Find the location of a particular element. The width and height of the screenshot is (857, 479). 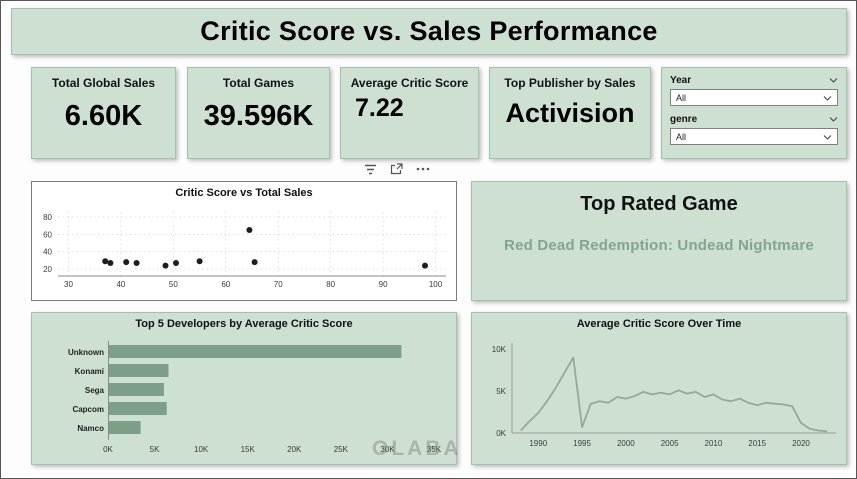

svg-text: 2020 is located at coordinates (801, 443).